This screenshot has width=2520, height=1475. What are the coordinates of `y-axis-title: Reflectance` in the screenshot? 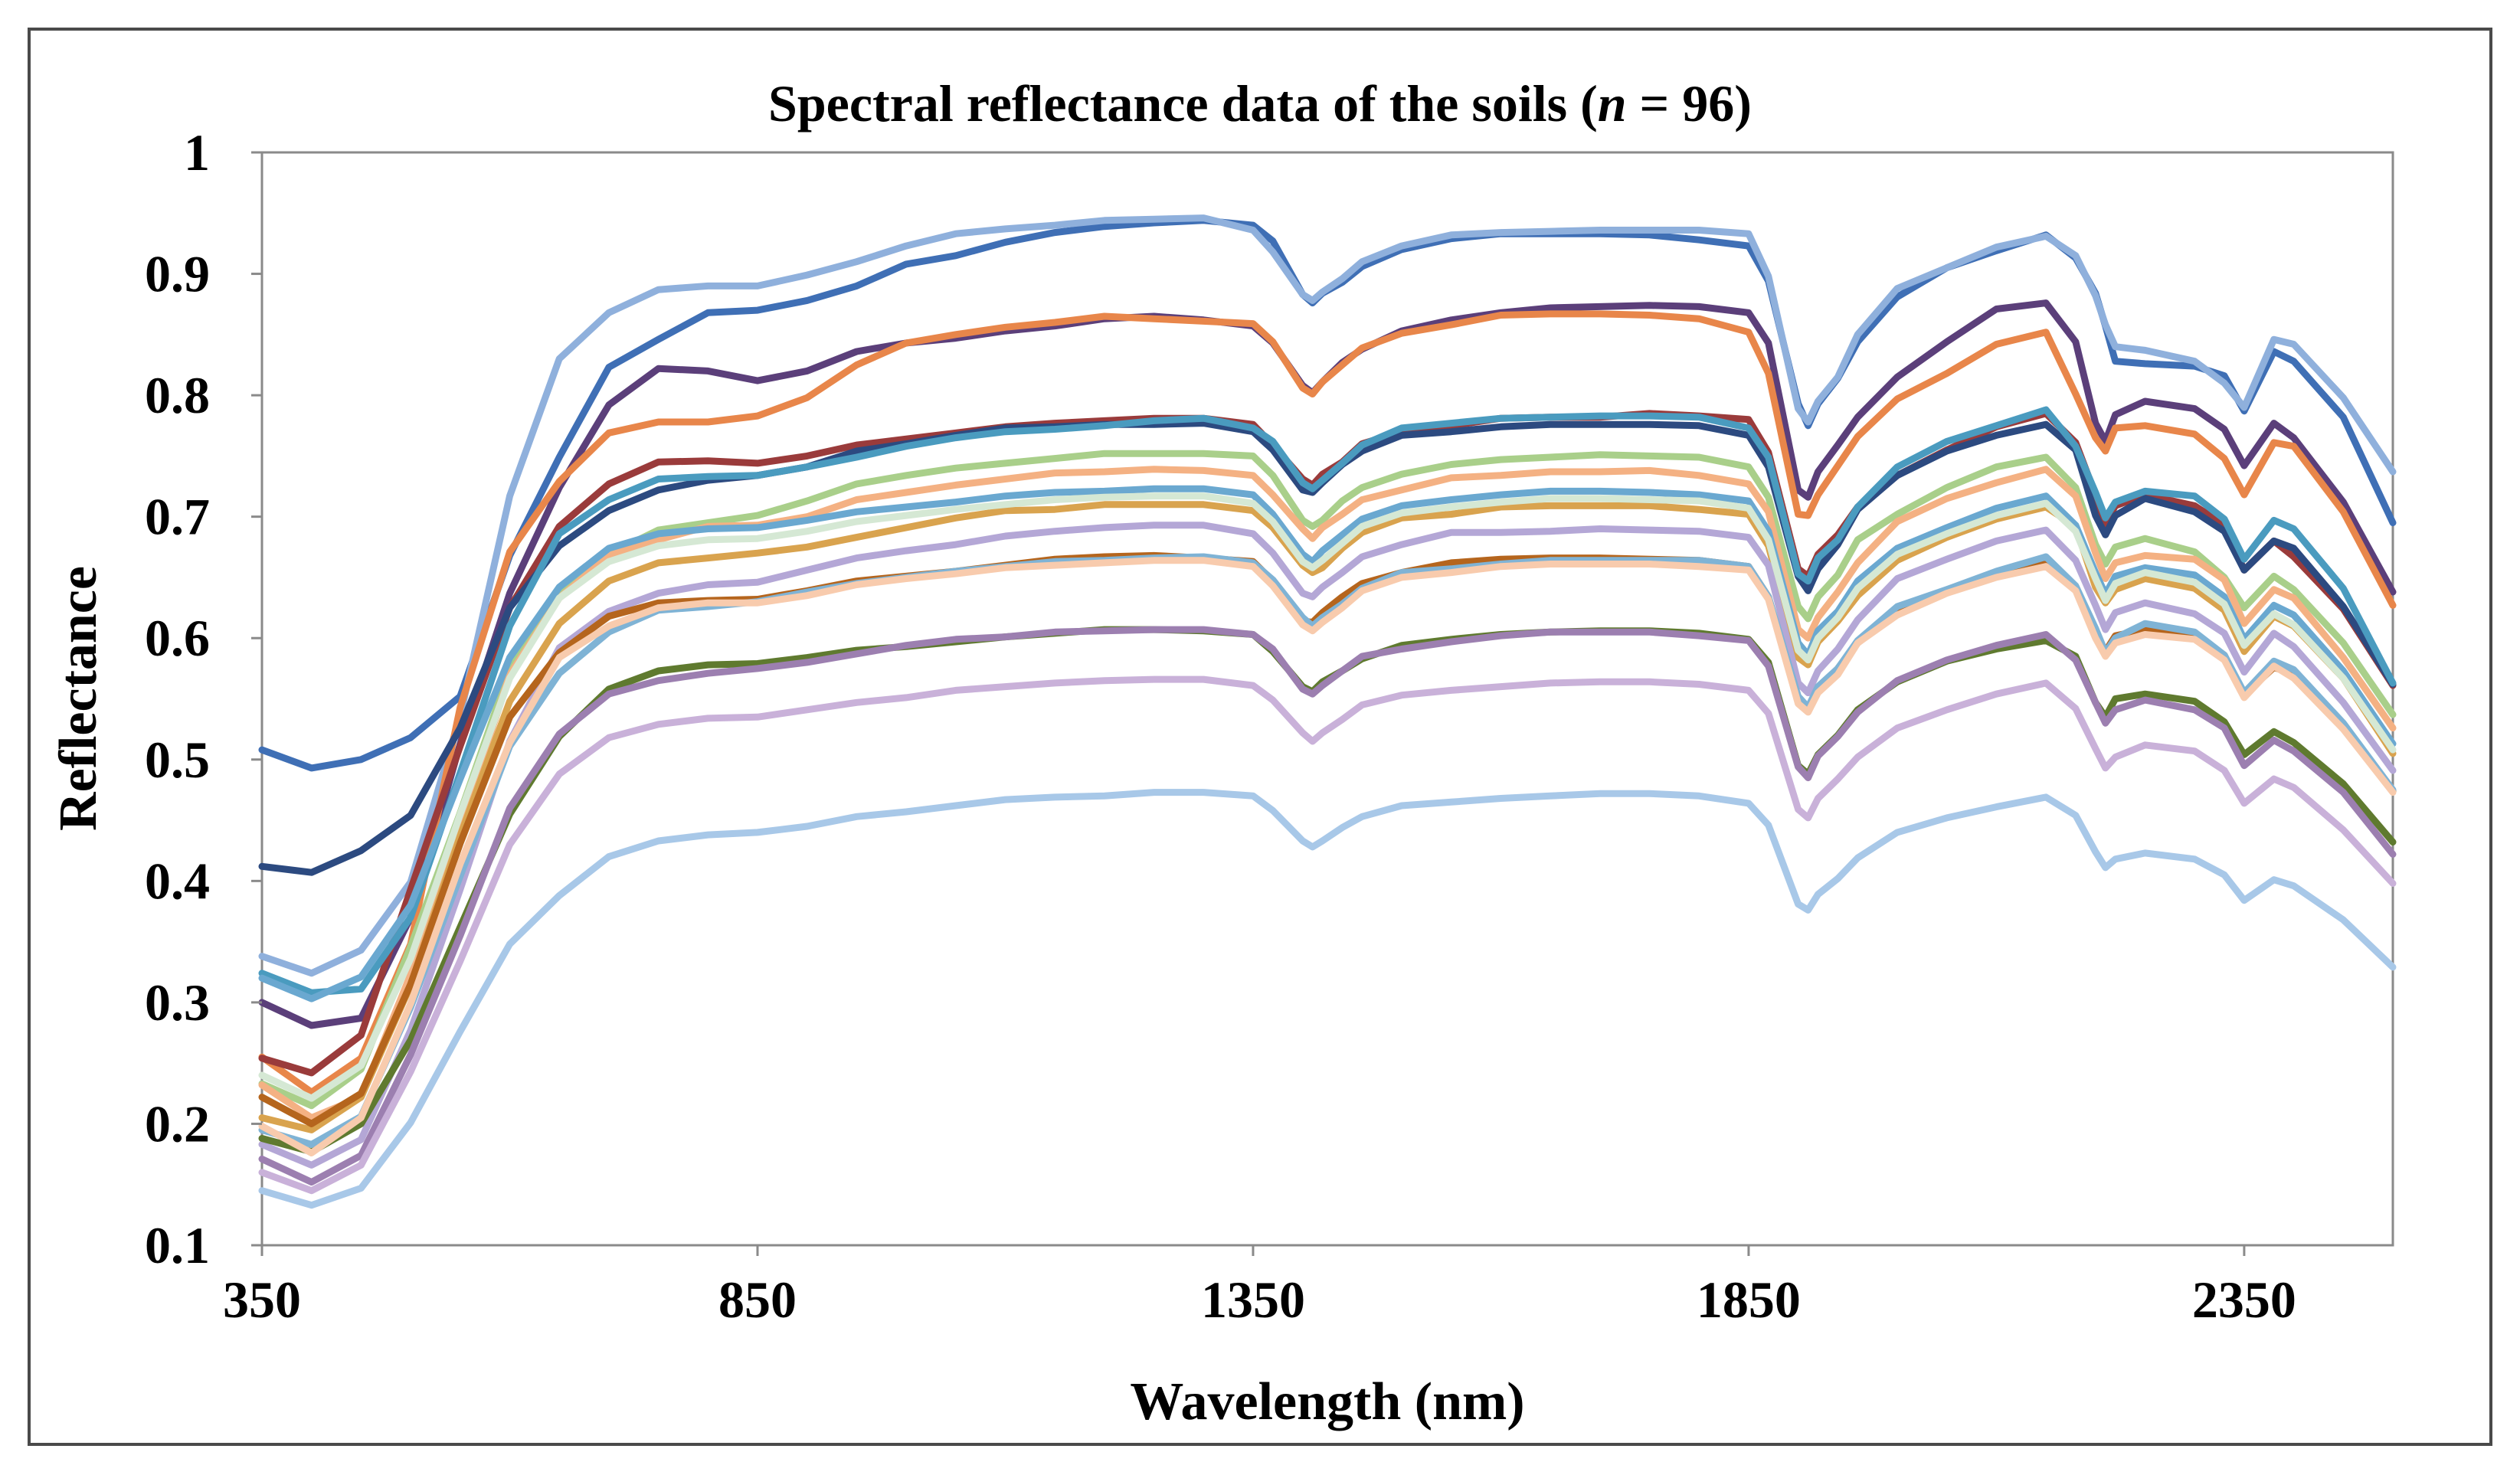 It's located at (78, 698).